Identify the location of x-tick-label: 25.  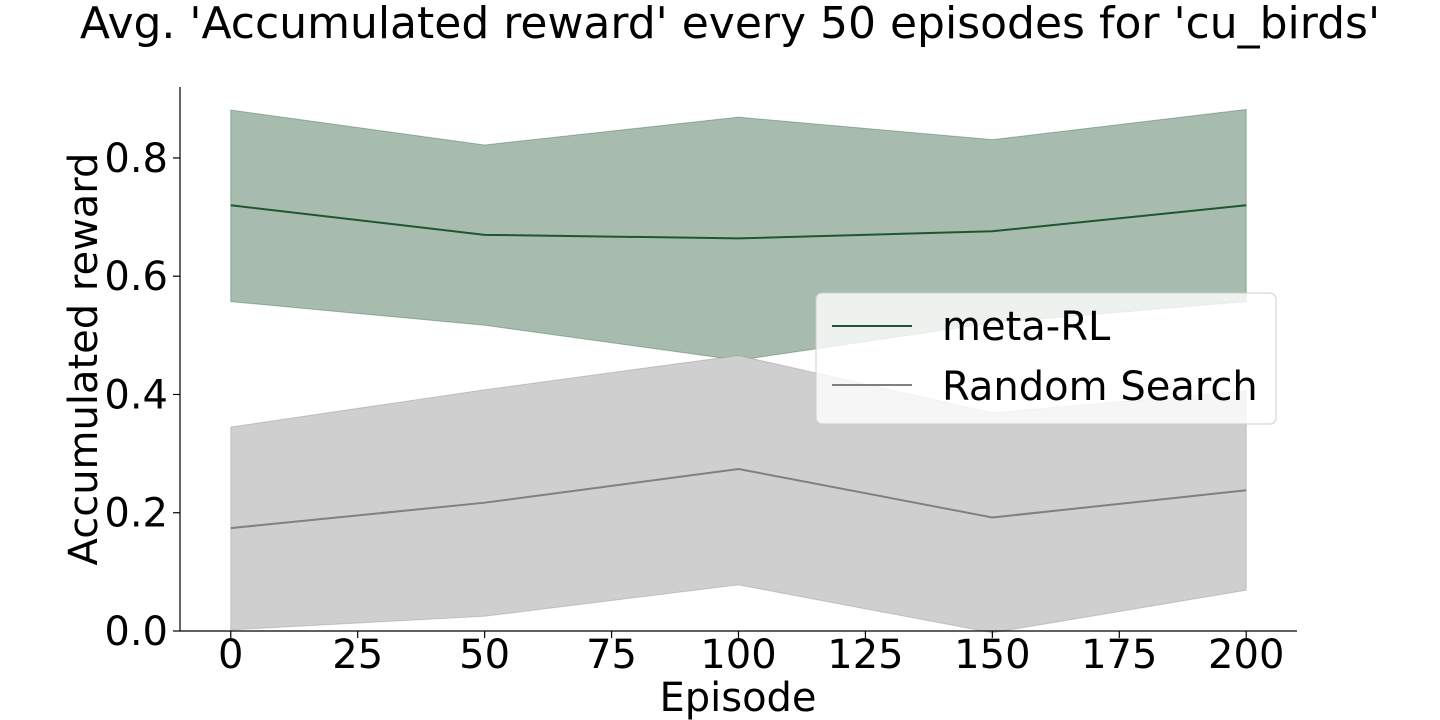
(357, 655).